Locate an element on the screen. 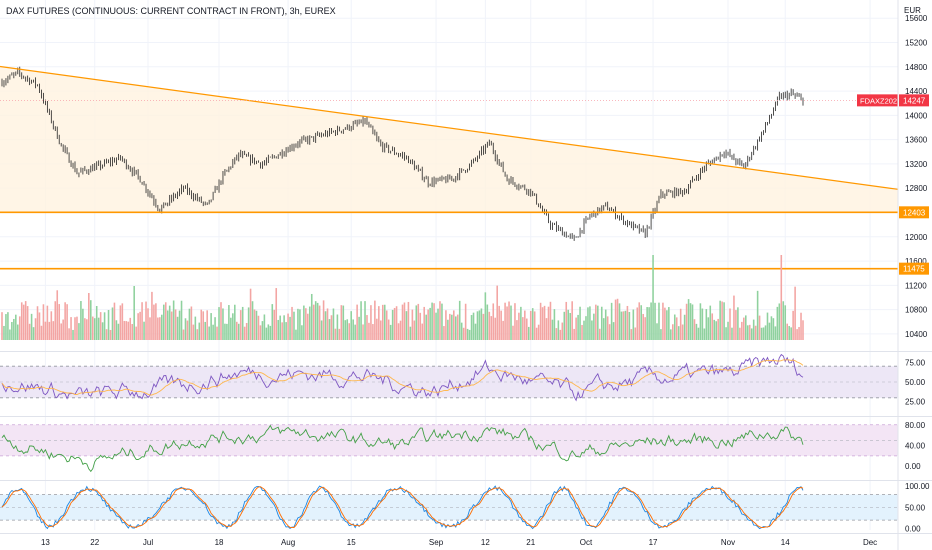  time-tick-Oct: Oct is located at coordinates (586, 542).